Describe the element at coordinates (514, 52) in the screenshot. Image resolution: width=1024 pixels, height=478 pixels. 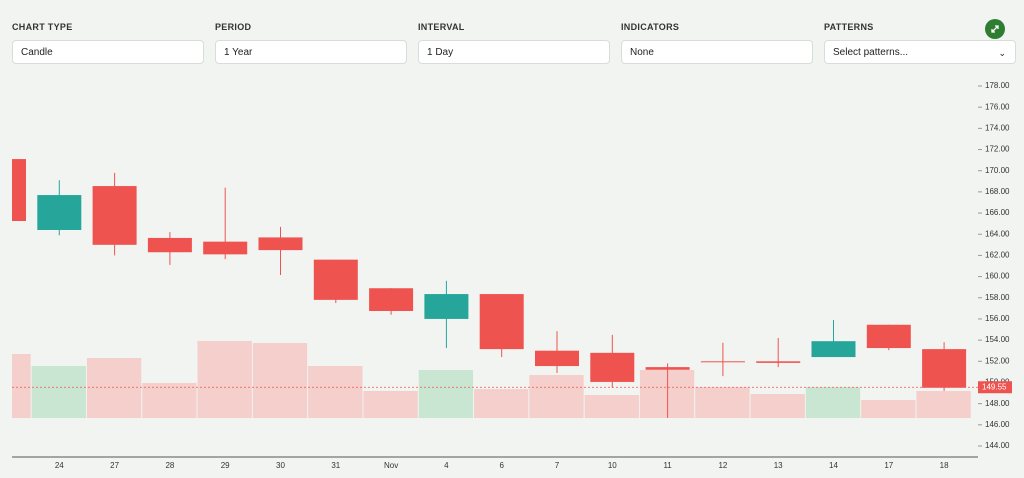
I see `dropdown: 1 Day` at that location.